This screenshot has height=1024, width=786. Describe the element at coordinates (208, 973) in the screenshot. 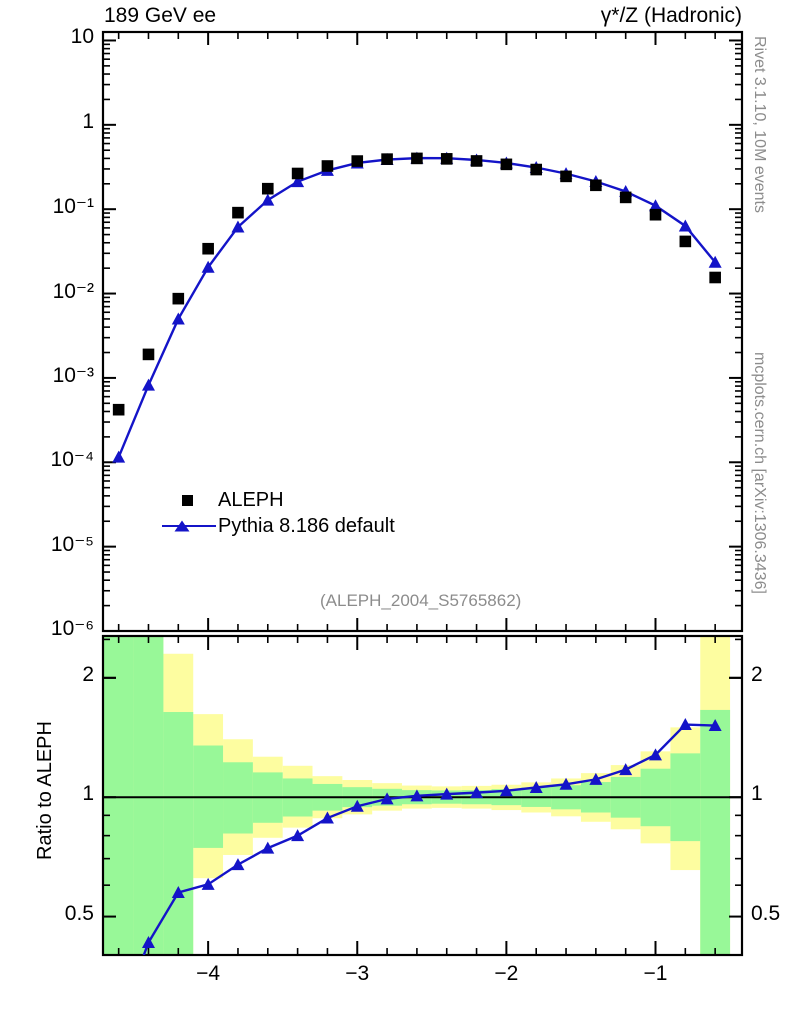

I see `ratio-x-tick-label: −4` at that location.